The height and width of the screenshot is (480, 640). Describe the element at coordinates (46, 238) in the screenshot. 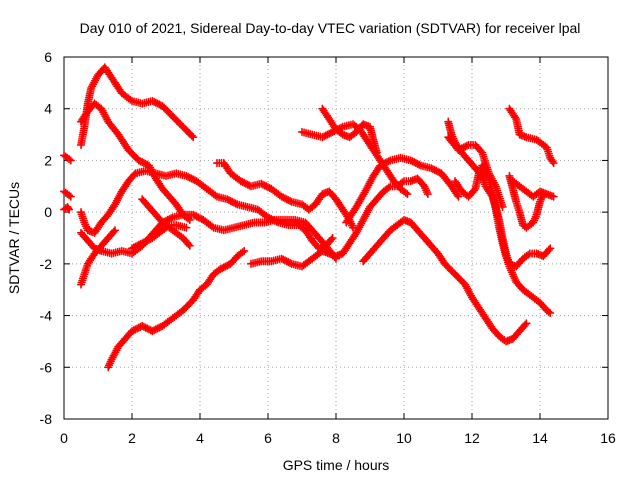

I see `y-tick-labels: -8 -6 -4 -2 0 2 4 6` at that location.